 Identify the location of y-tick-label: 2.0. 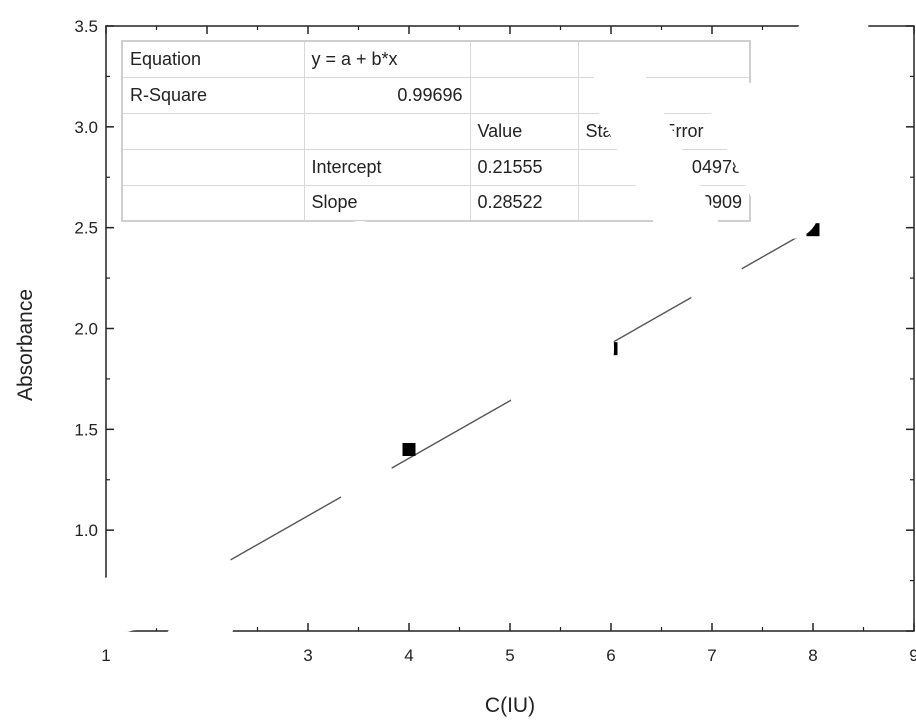
(86, 329).